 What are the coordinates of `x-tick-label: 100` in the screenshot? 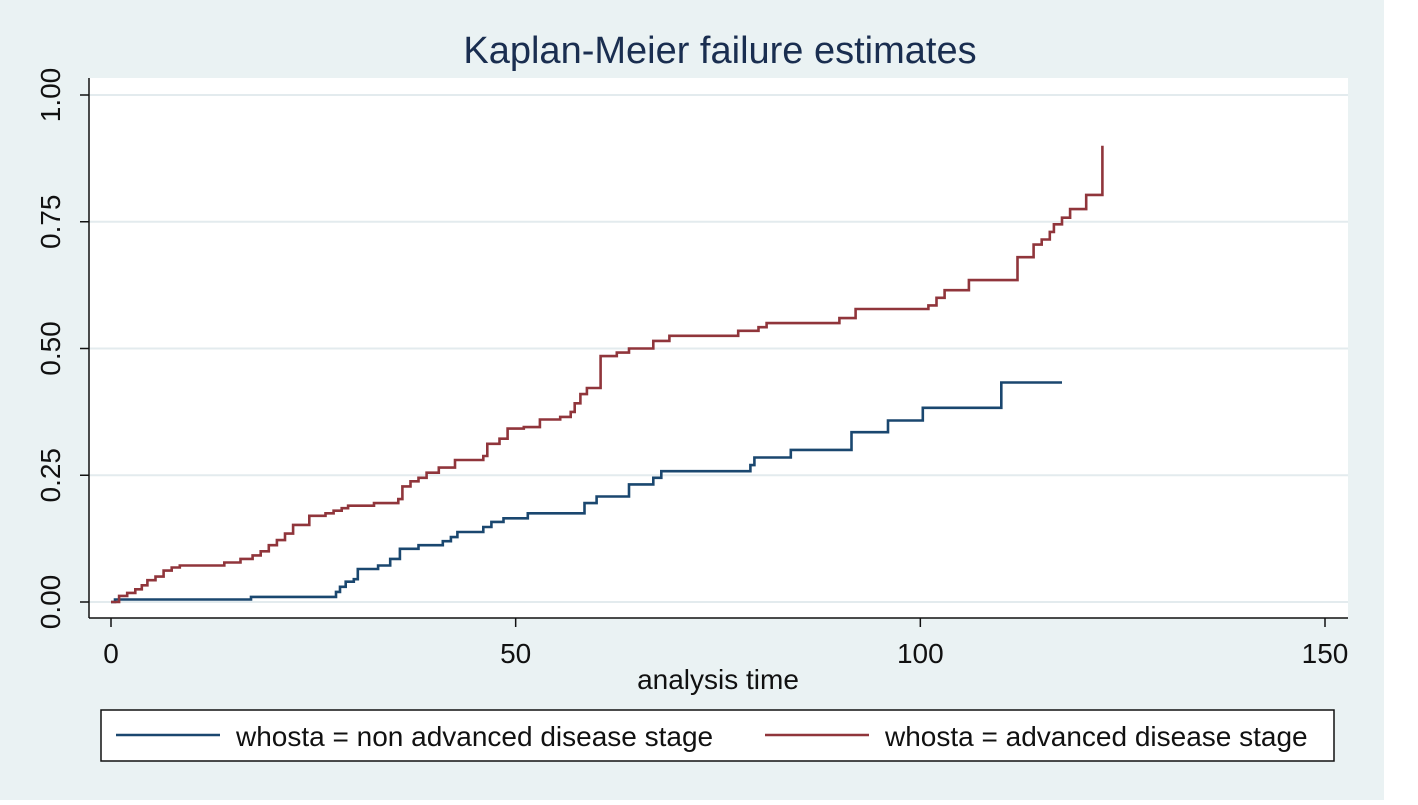 It's located at (920, 653).